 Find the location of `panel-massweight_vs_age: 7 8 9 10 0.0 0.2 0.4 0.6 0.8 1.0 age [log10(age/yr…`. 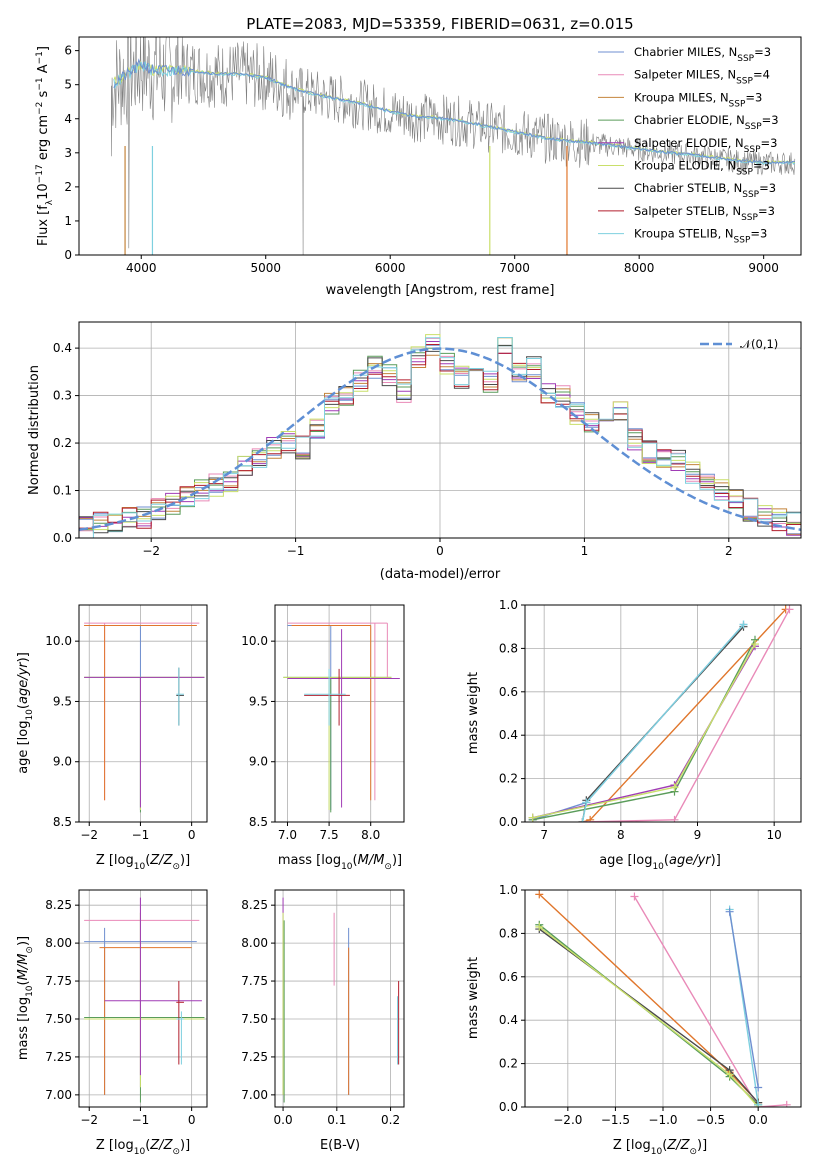

panel-massweight_vs_age: 7 8 9 10 0.0 0.2 0.4 0.6 0.8 1.0 age [log10(age/yr… is located at coordinates (634, 735).